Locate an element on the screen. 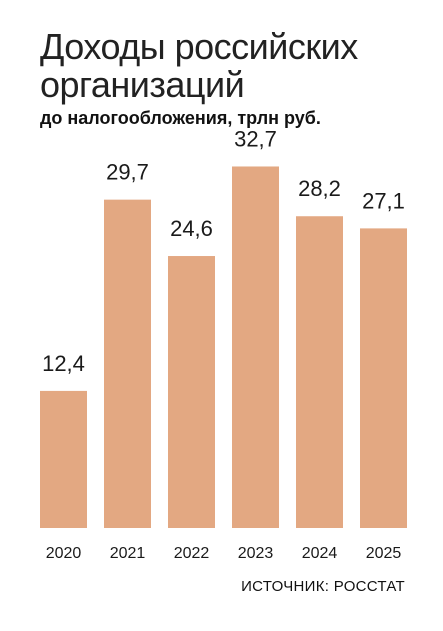  bar-2023 is located at coordinates (255, 347).